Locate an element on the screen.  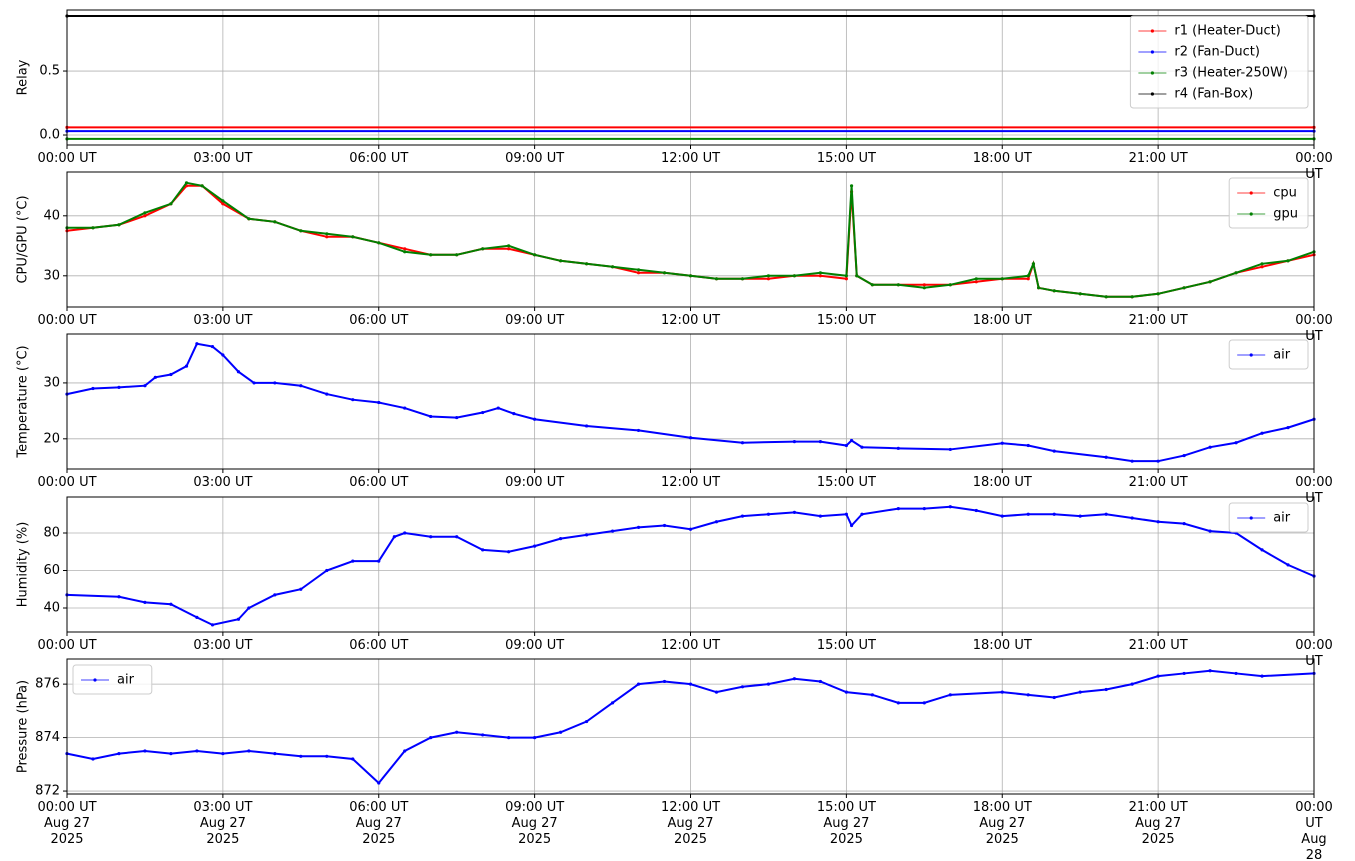
x-tick-label: 09:00 UT Aug 27 2025 is located at coordinates (535, 823).